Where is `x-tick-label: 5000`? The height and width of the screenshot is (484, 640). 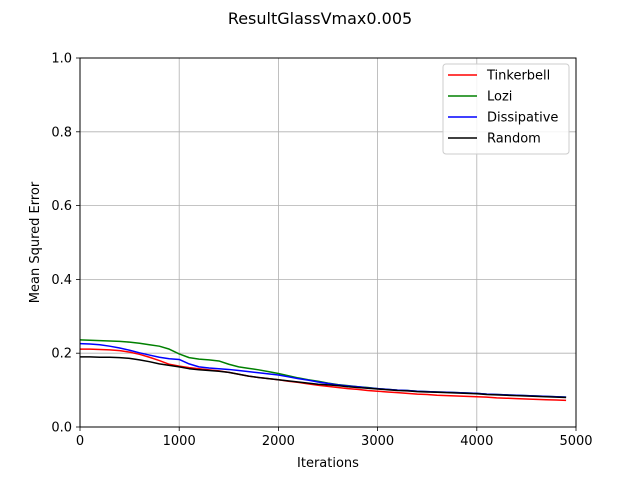 x-tick-label: 5000 is located at coordinates (575, 441).